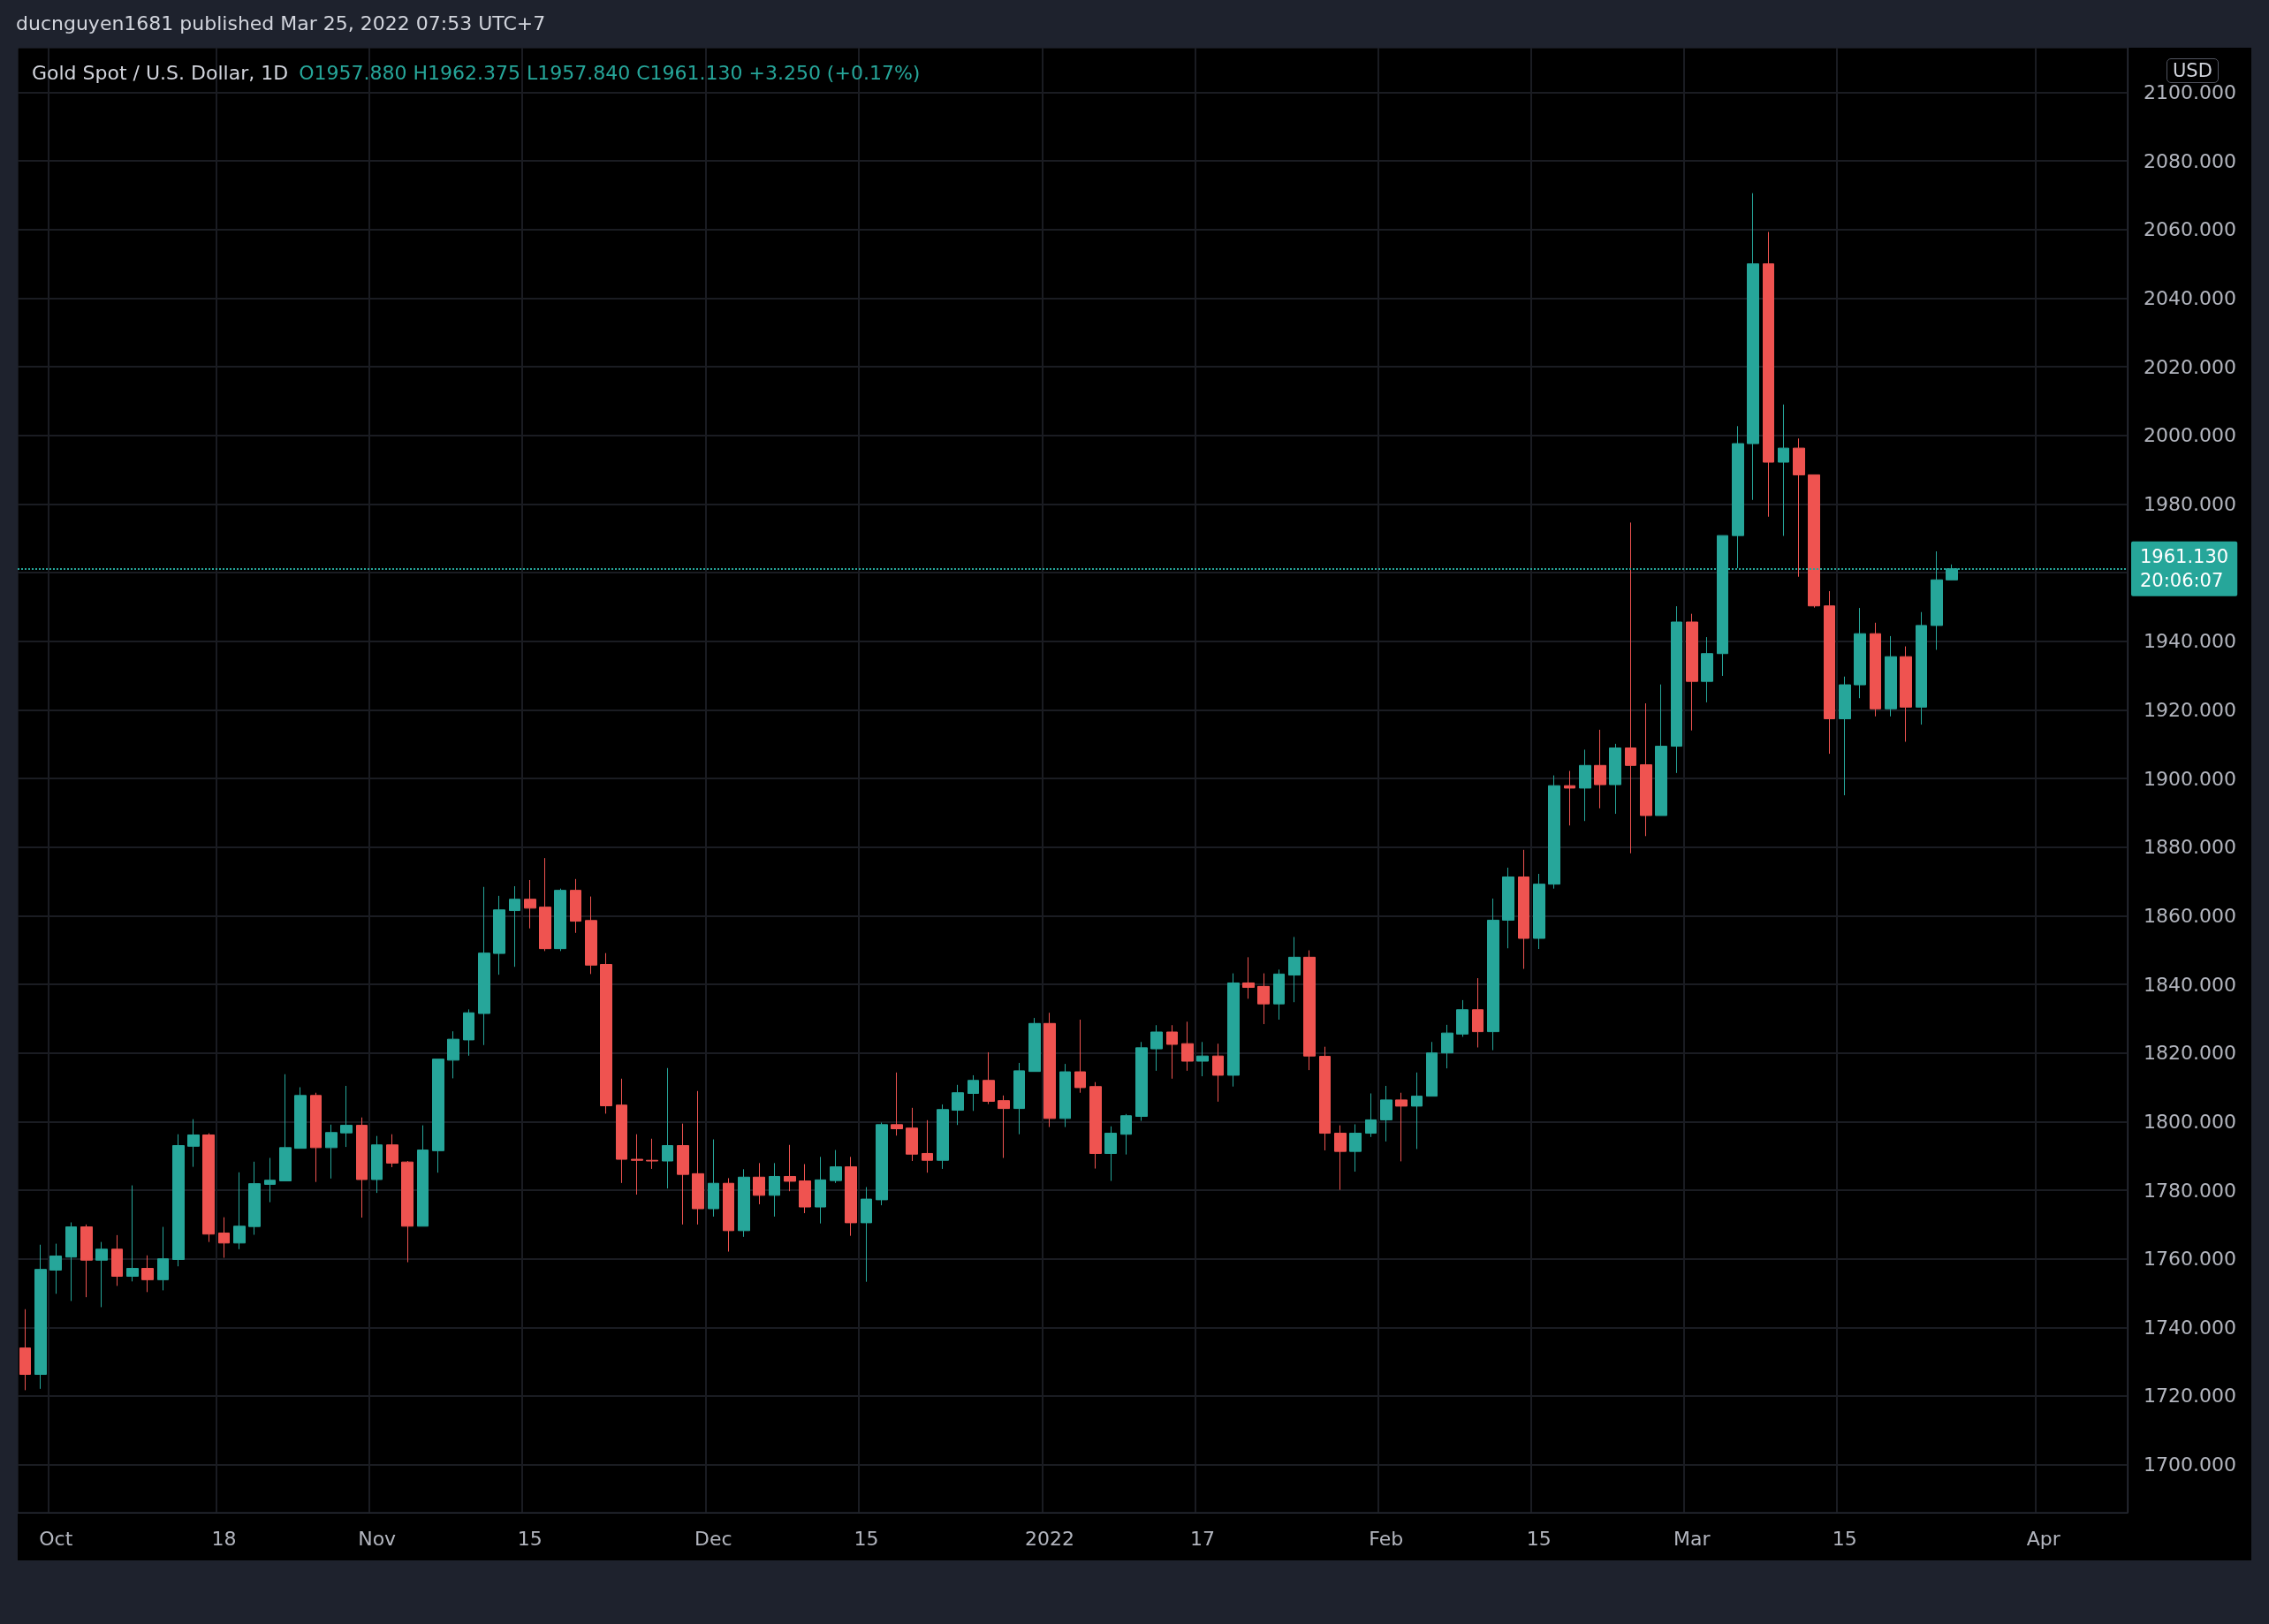 This screenshot has width=2269, height=1624. Describe the element at coordinates (1050, 1538) in the screenshot. I see `x-tick-label: 2022` at that location.